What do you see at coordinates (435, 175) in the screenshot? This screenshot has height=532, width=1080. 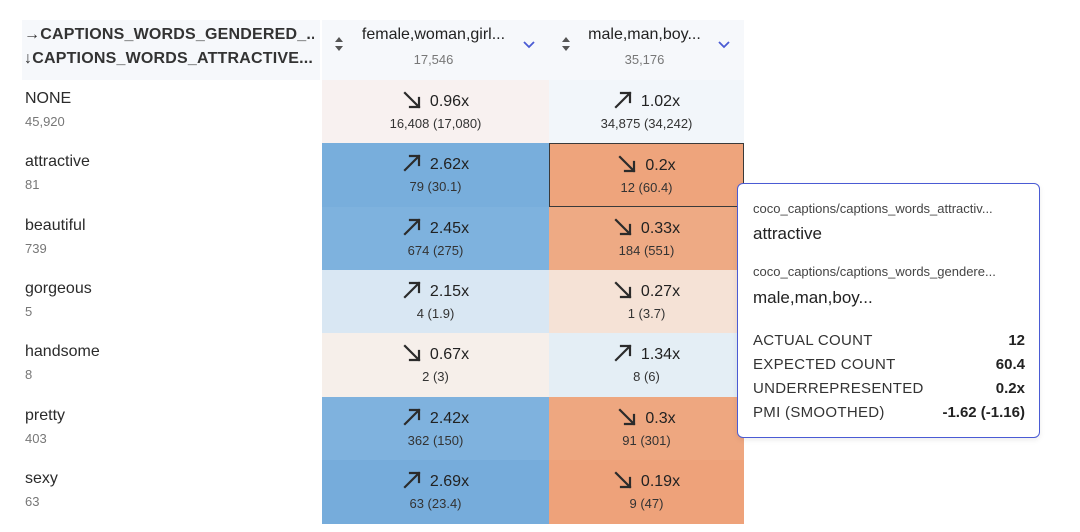 I see `matrix-cell: 2.62x 79 (30.1)` at bounding box center [435, 175].